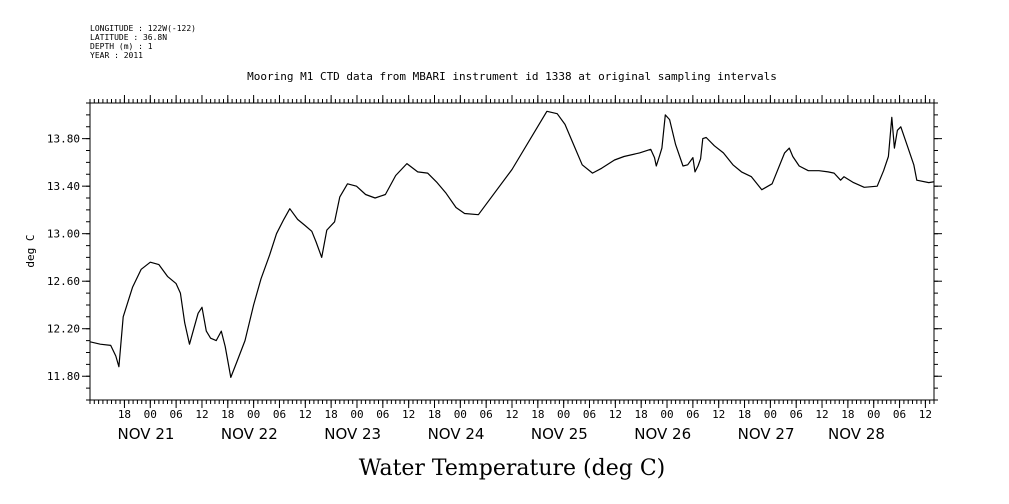 This screenshot has height=504, width=1009. What do you see at coordinates (249, 434) in the screenshot?
I see `x-day-label: NOV 22` at bounding box center [249, 434].